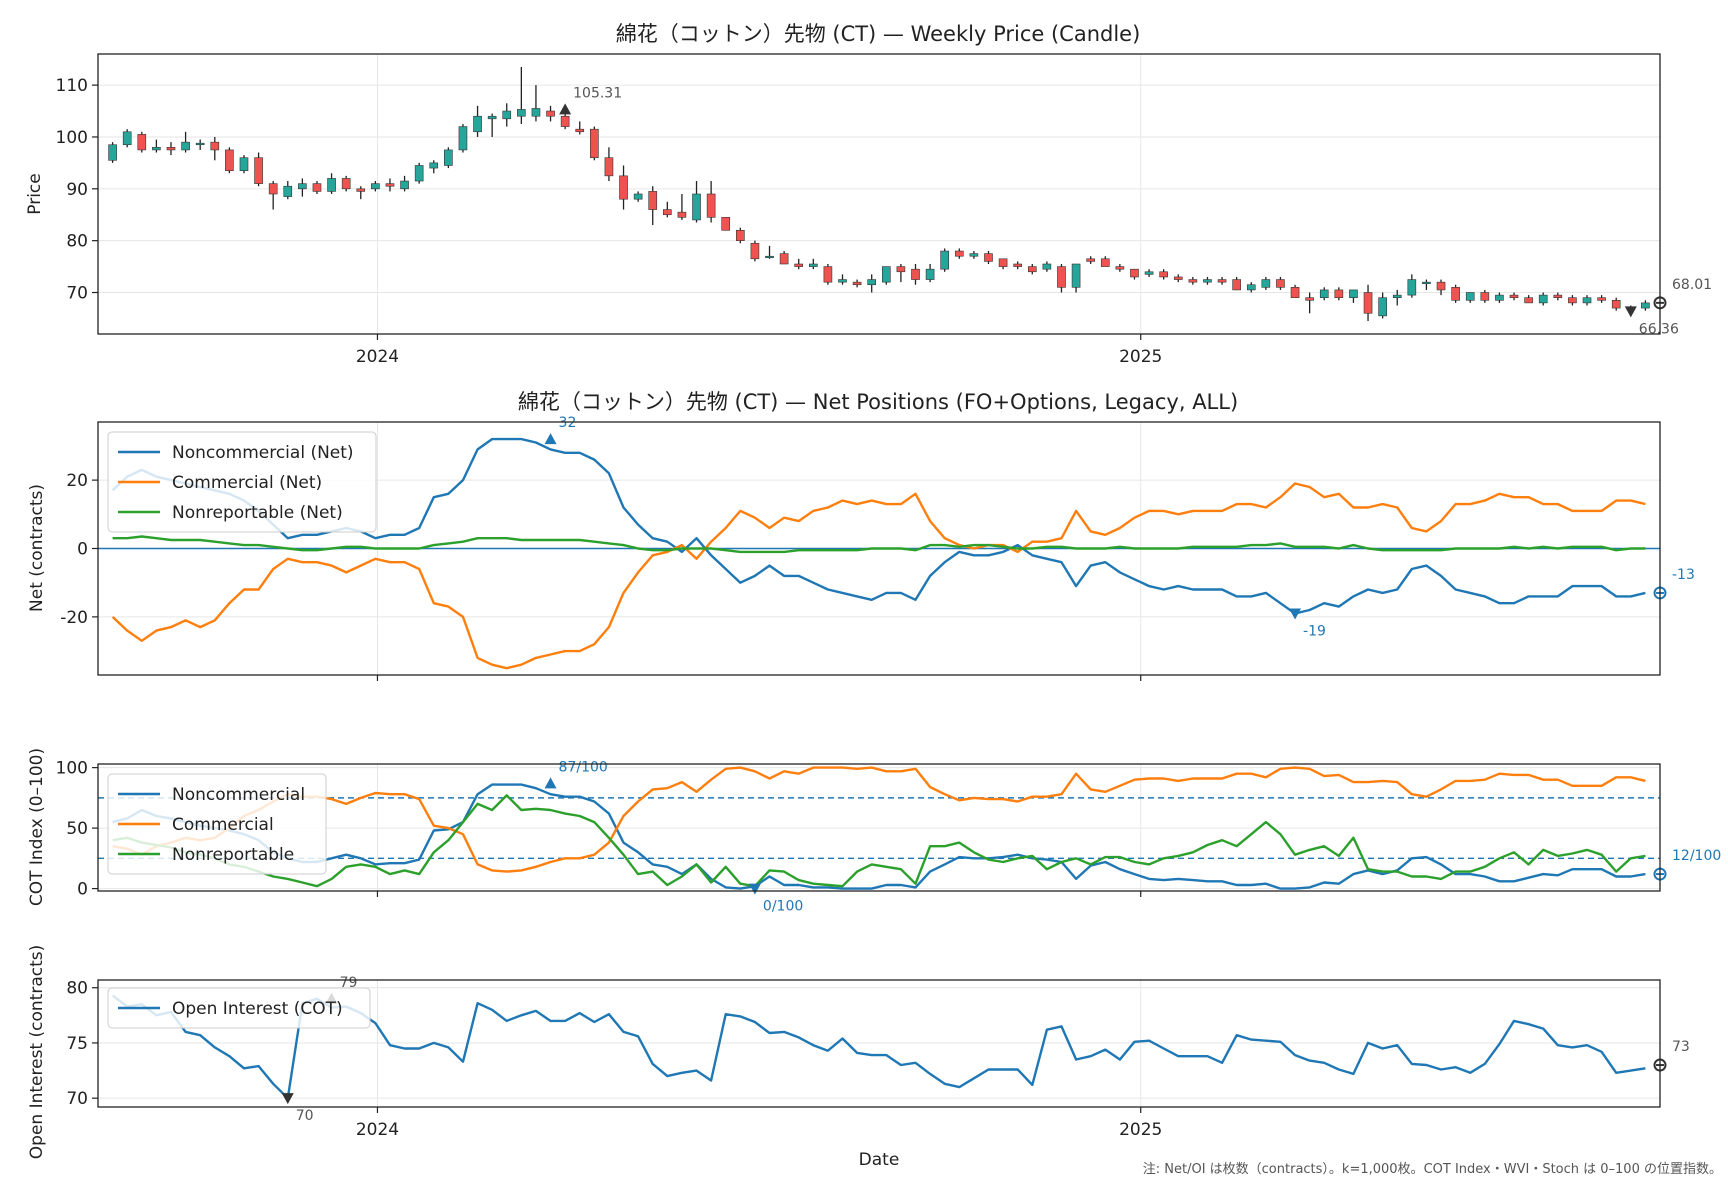 The image size is (1728, 1180). I want to click on price-annotation-marker-min, so click(1630, 312).